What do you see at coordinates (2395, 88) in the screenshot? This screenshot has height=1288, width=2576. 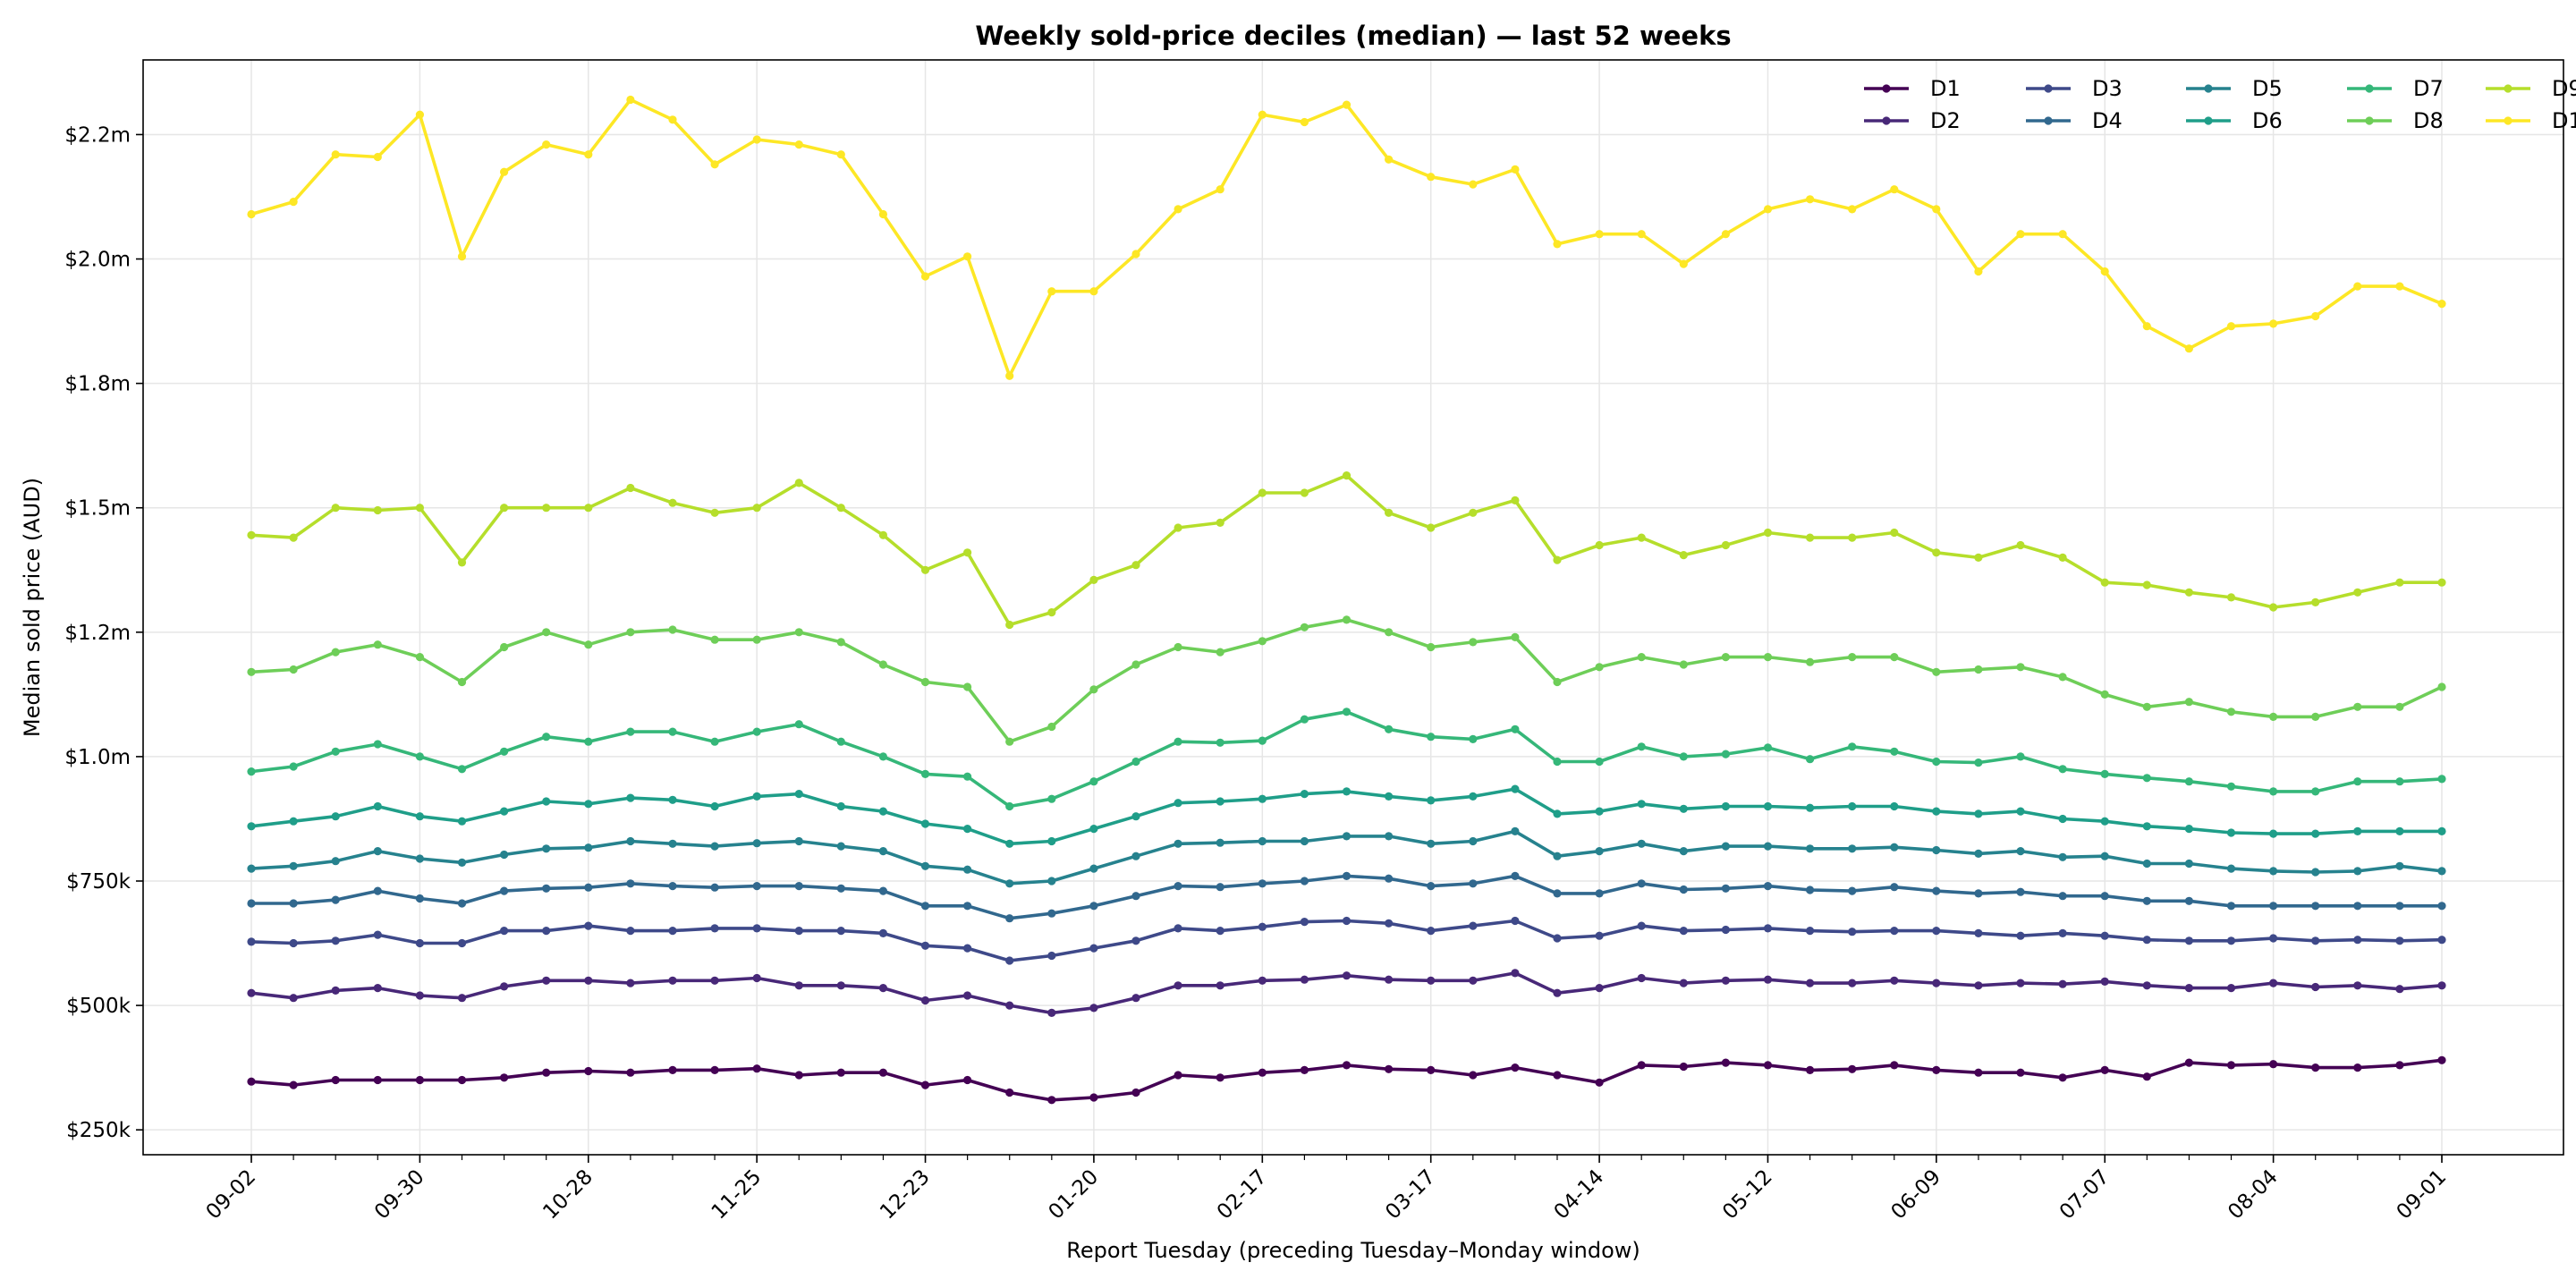 I see `legend-item-d7: D7` at bounding box center [2395, 88].